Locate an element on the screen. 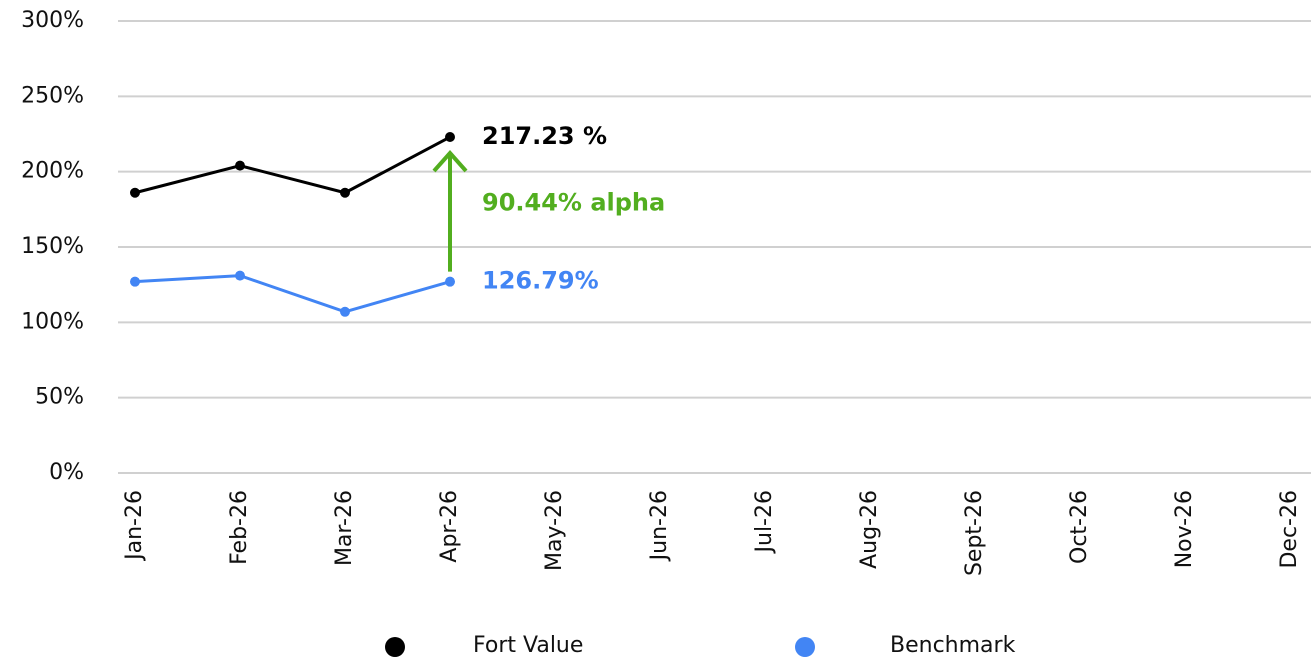 The image size is (1311, 659). x-tick-label: Mar-26 is located at coordinates (344, 528).